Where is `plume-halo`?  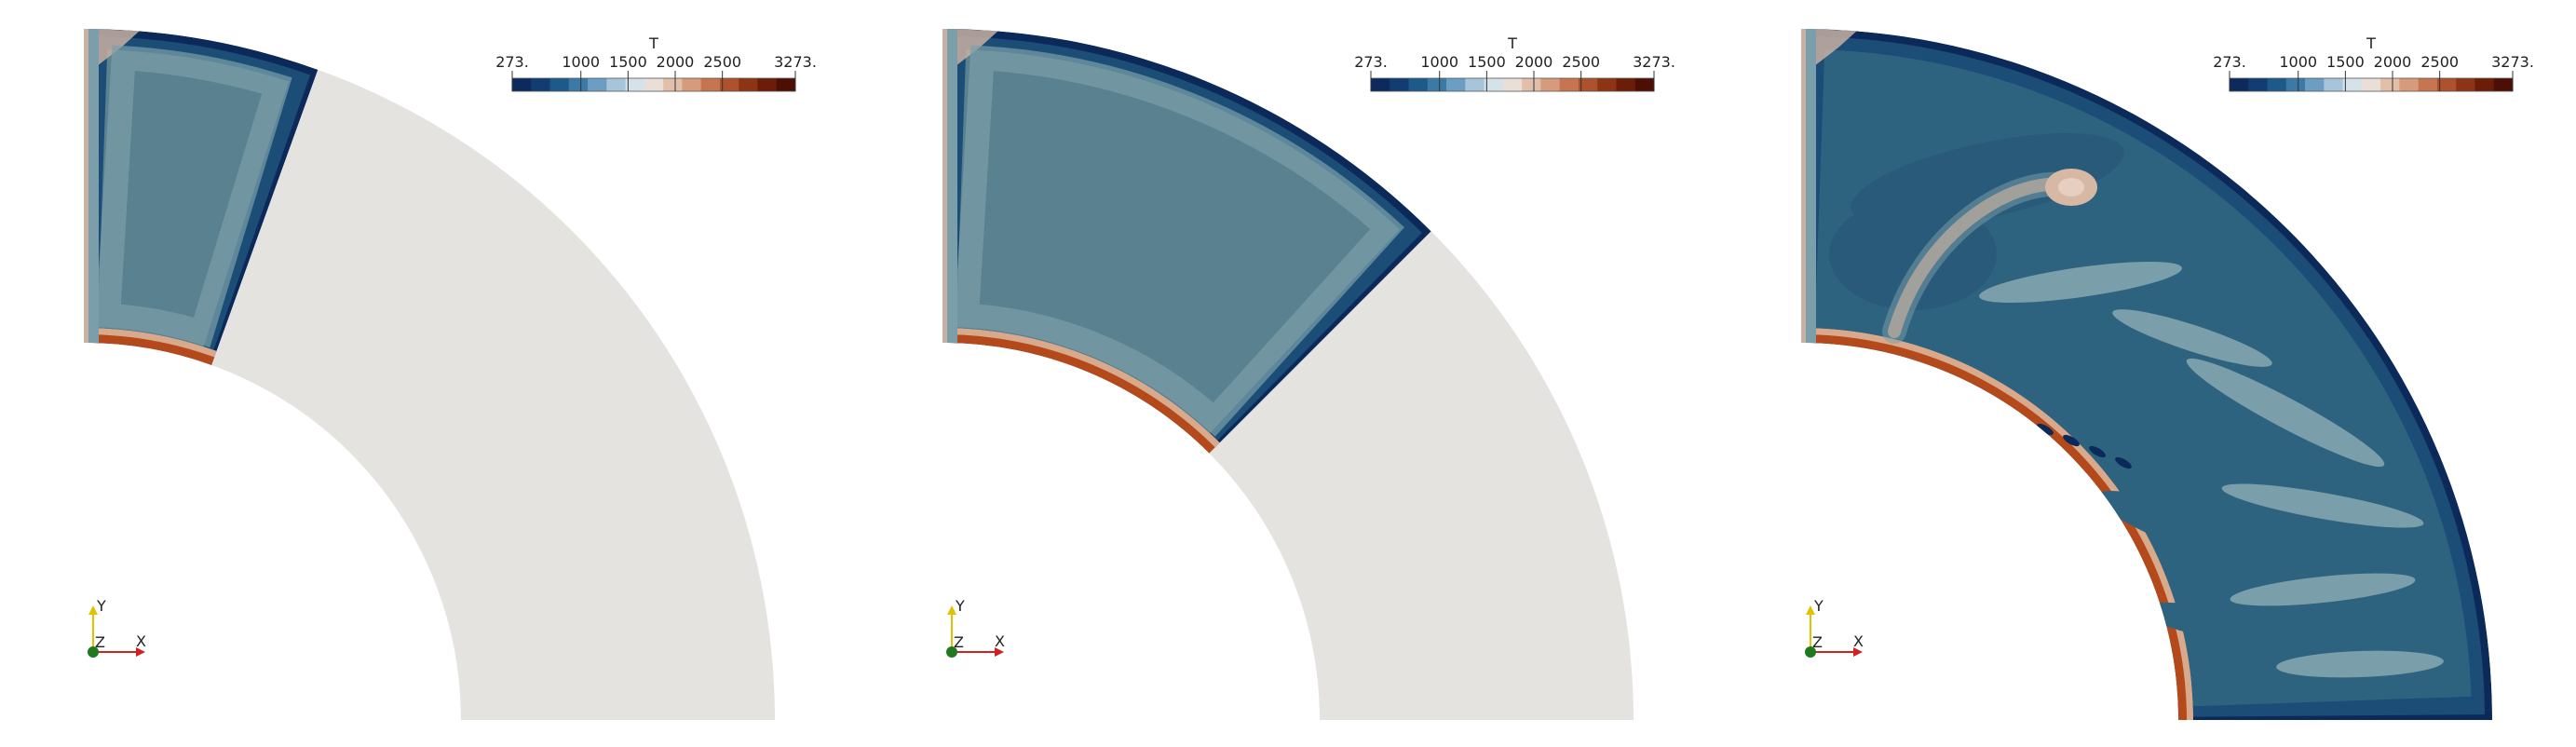
plume-halo is located at coordinates (1978, 257).